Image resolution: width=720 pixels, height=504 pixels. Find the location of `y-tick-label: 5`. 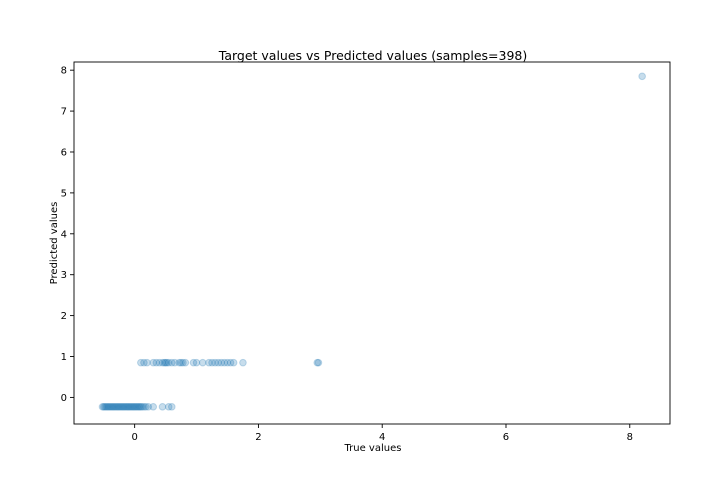

y-tick-label: 5 is located at coordinates (64, 193).